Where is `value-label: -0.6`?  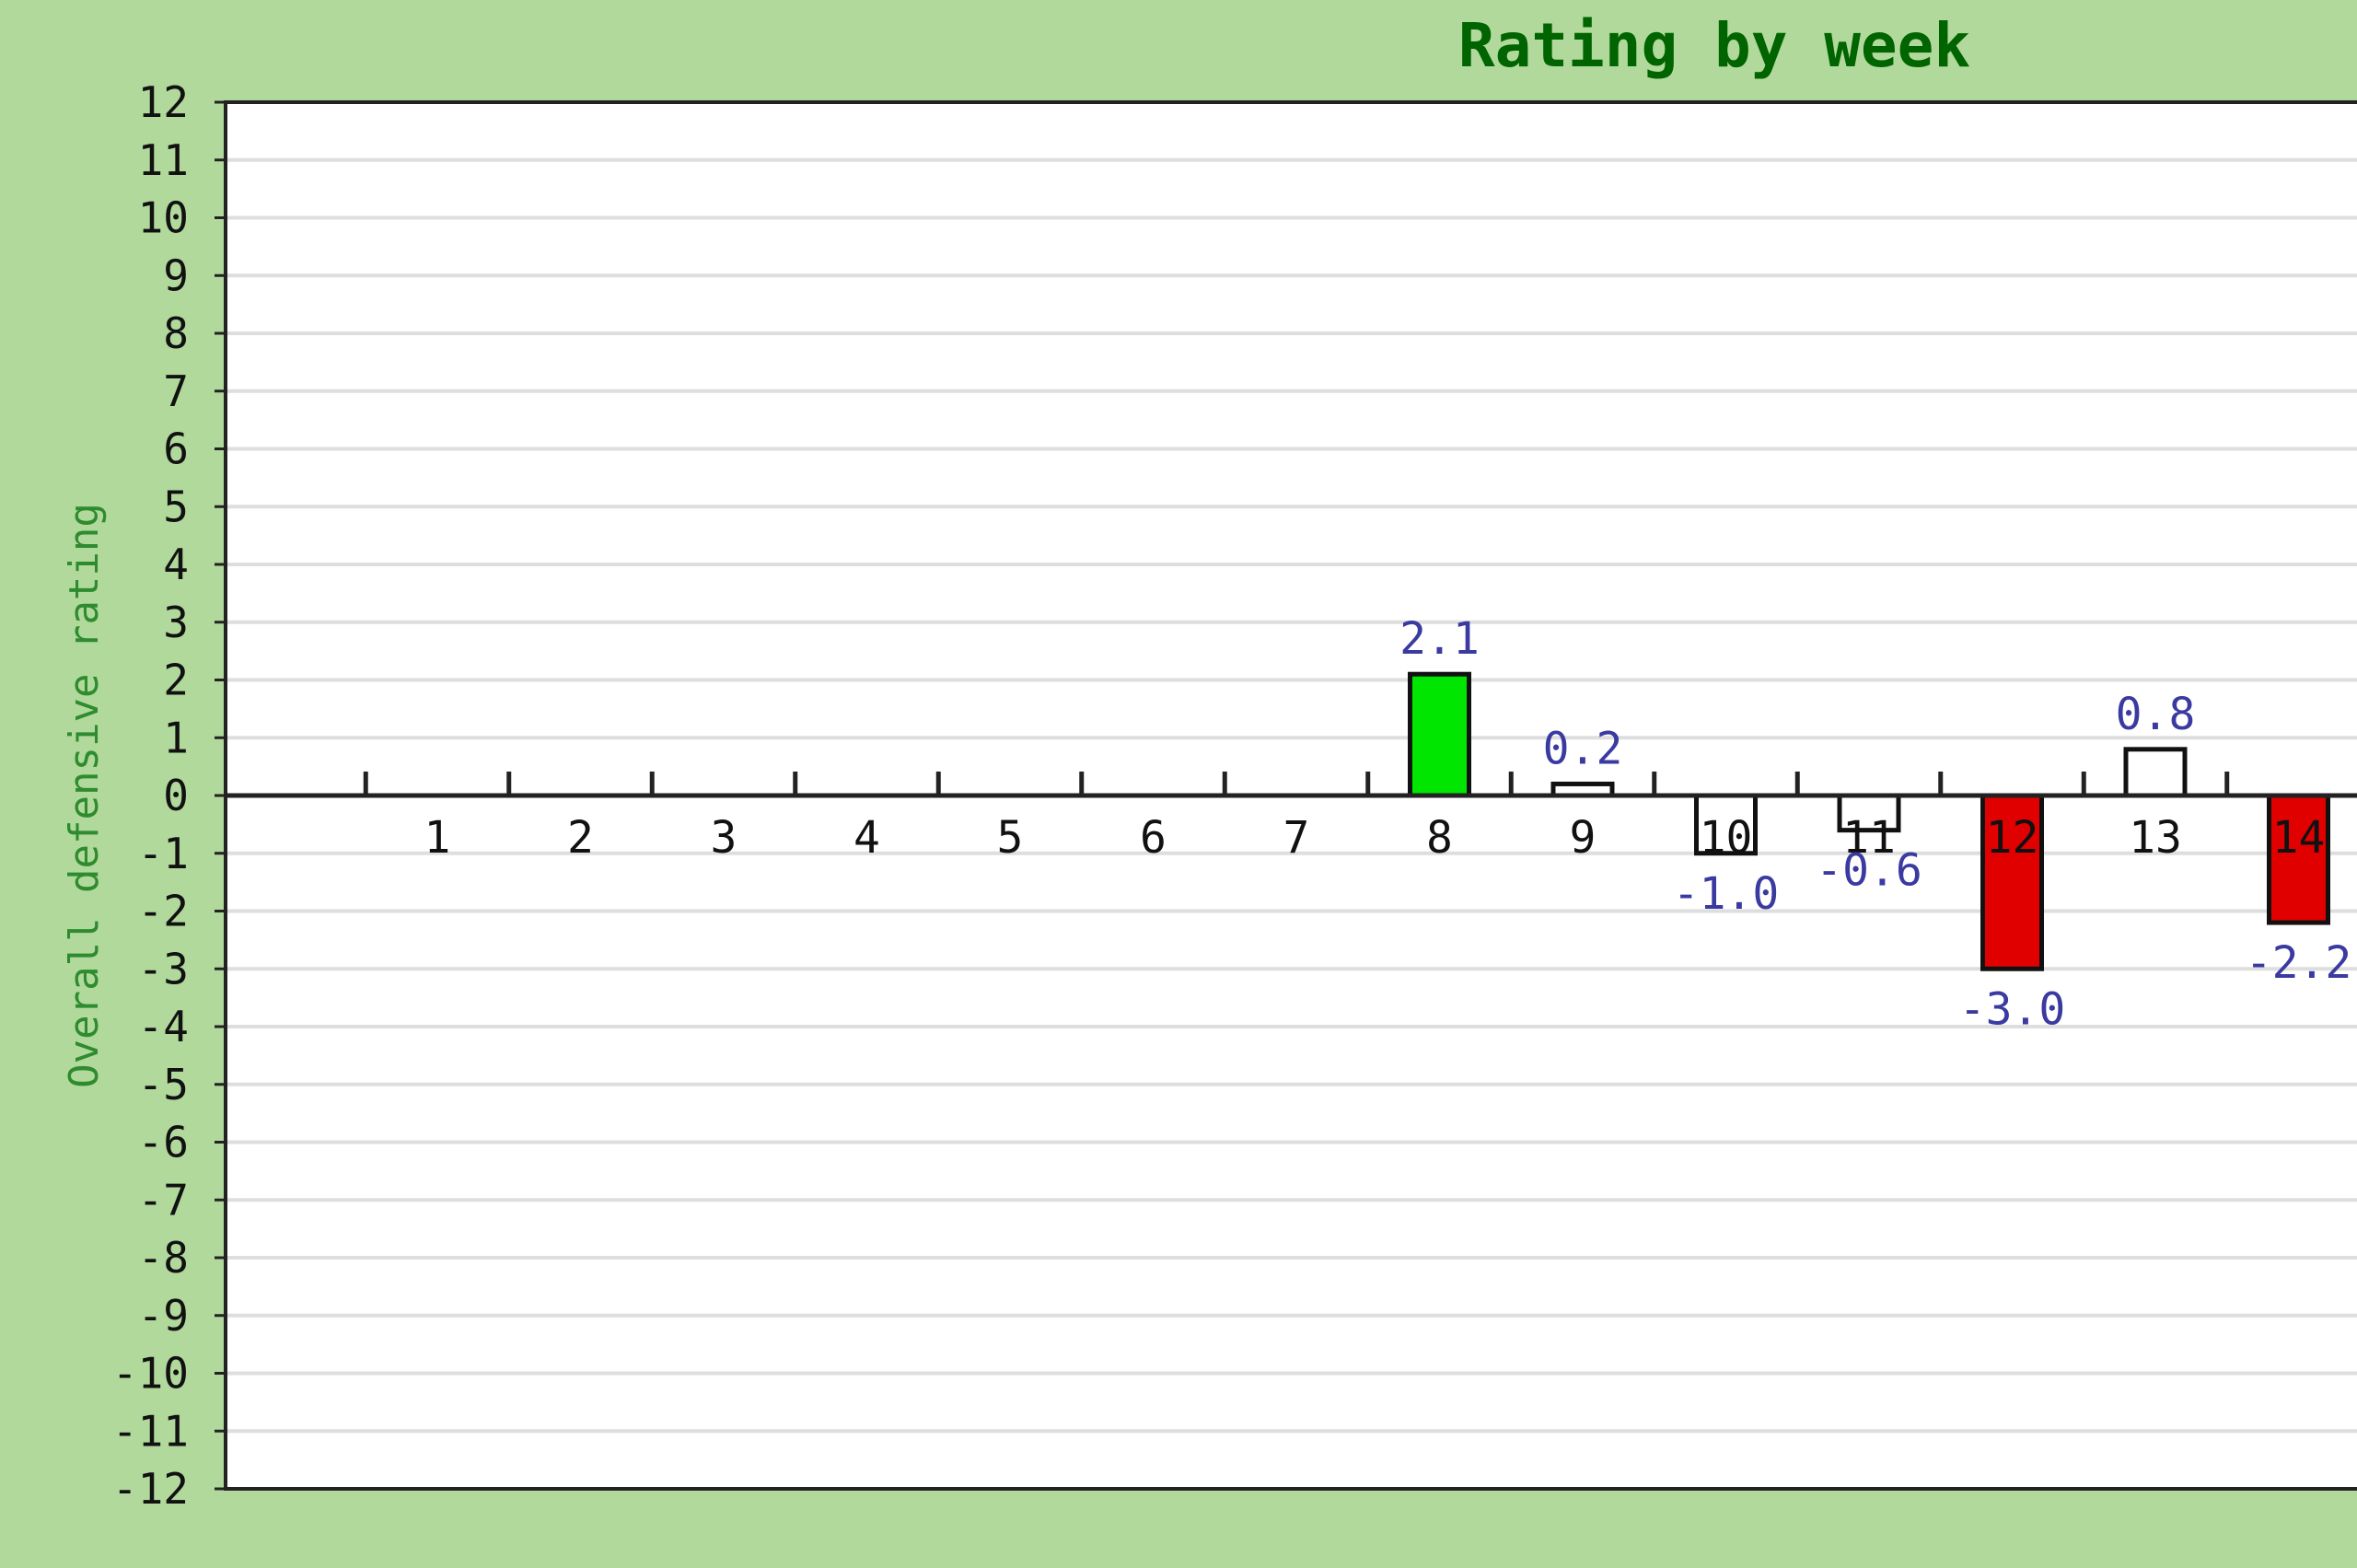 value-label: -0.6 is located at coordinates (1869, 871).